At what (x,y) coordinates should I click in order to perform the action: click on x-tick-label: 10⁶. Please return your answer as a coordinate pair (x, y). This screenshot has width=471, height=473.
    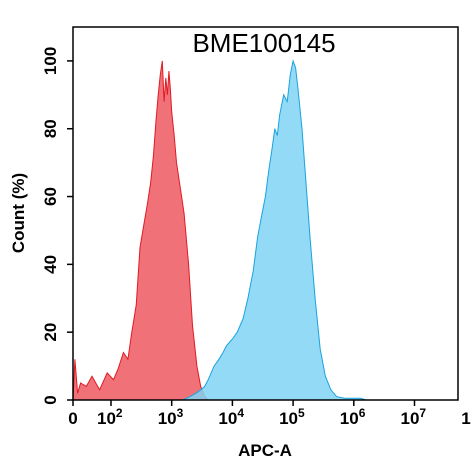
    Looking at the image, I should click on (353, 417).